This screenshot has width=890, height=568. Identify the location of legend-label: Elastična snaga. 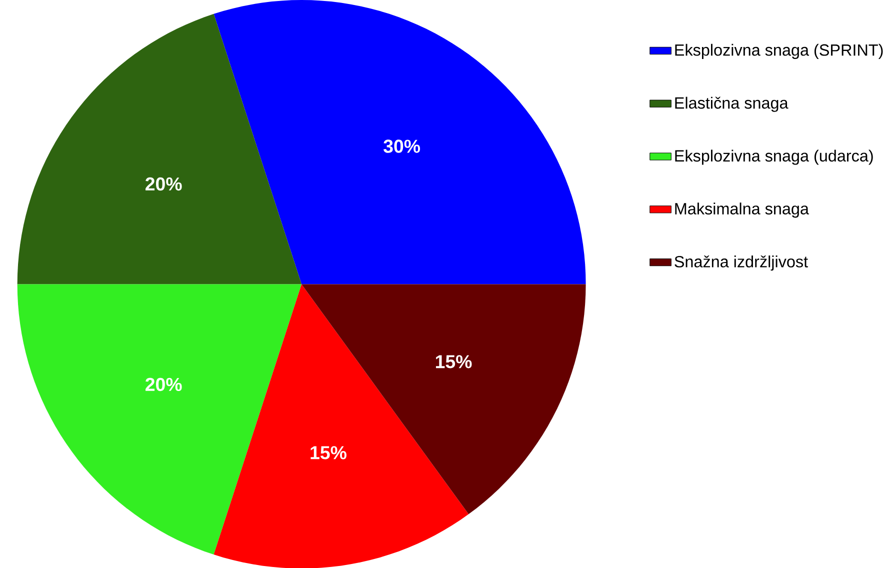
(731, 104).